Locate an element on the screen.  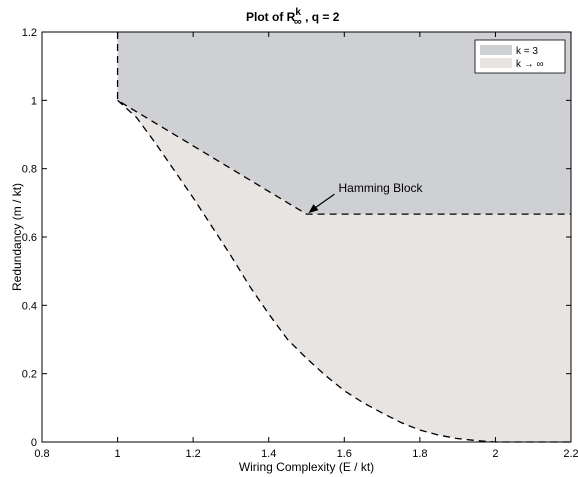
x-tick-label: 2 is located at coordinates (495, 454).